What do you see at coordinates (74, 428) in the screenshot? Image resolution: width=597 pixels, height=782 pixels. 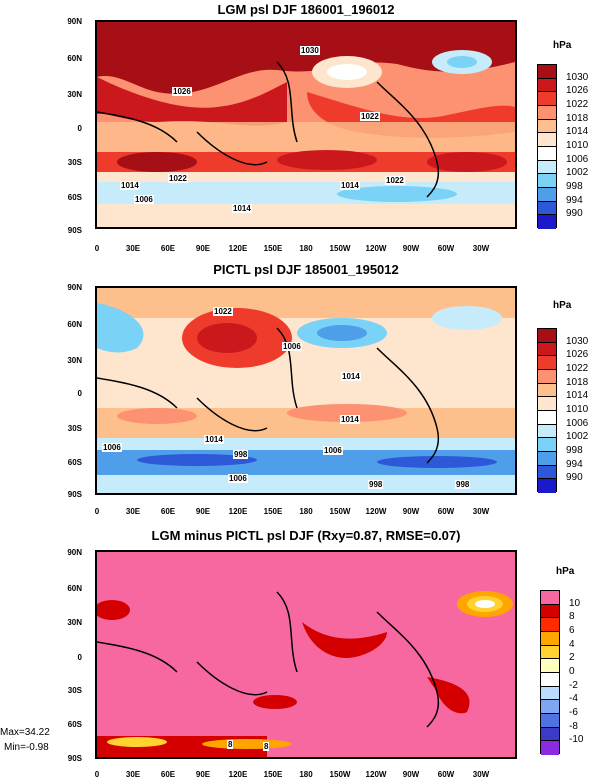 I see `y-tick: 30S` at bounding box center [74, 428].